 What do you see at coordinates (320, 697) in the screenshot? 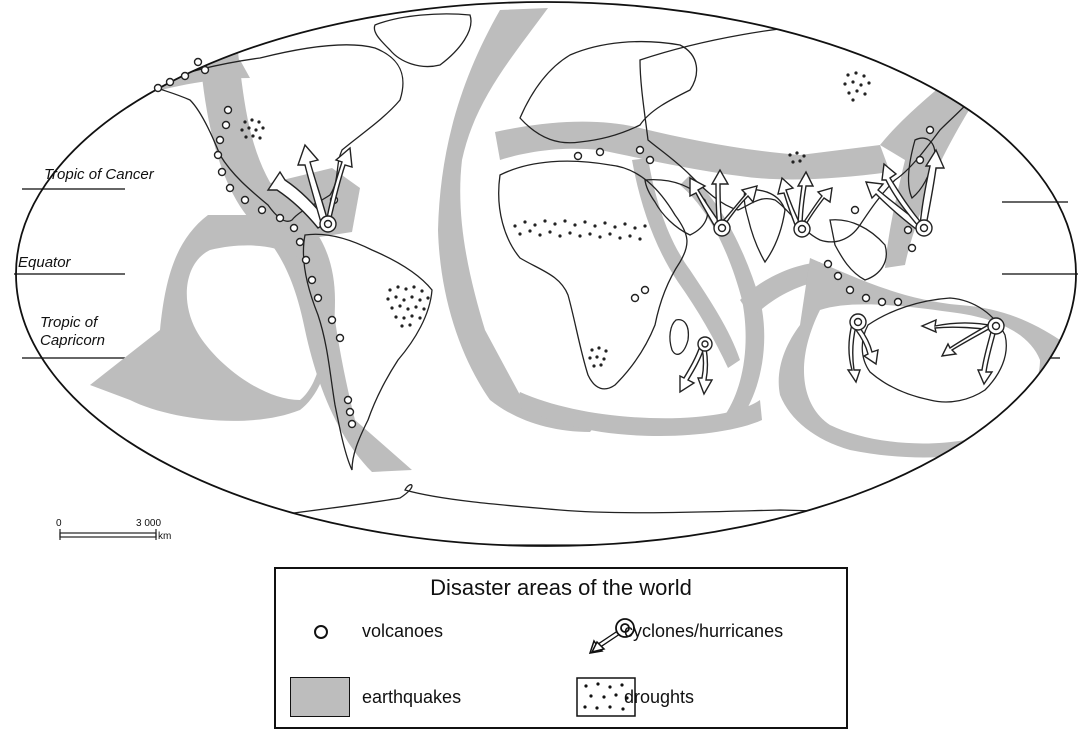
I see `earthquake-legend-swatch` at bounding box center [320, 697].